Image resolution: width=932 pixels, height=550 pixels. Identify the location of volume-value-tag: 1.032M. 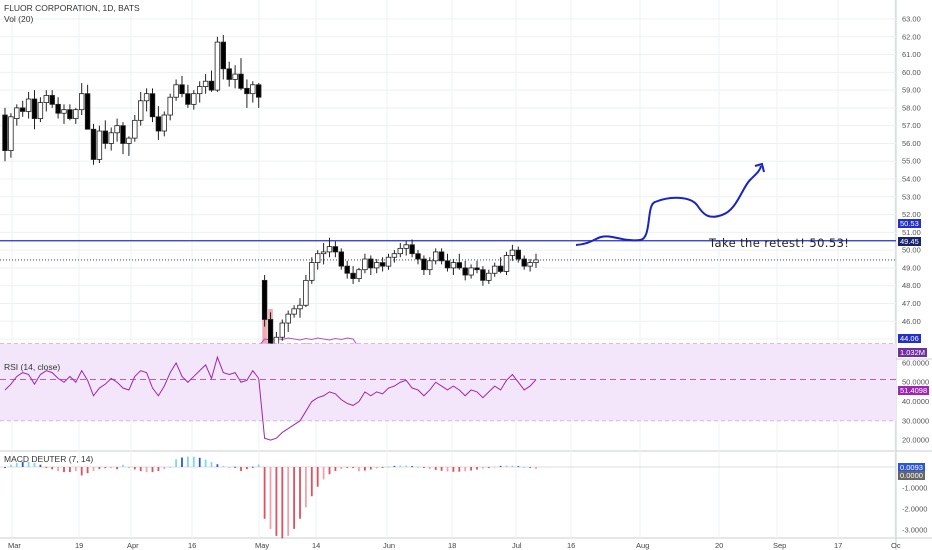
(913, 352).